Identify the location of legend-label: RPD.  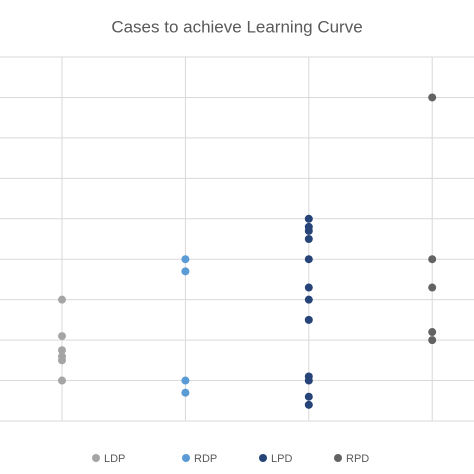
(357, 459).